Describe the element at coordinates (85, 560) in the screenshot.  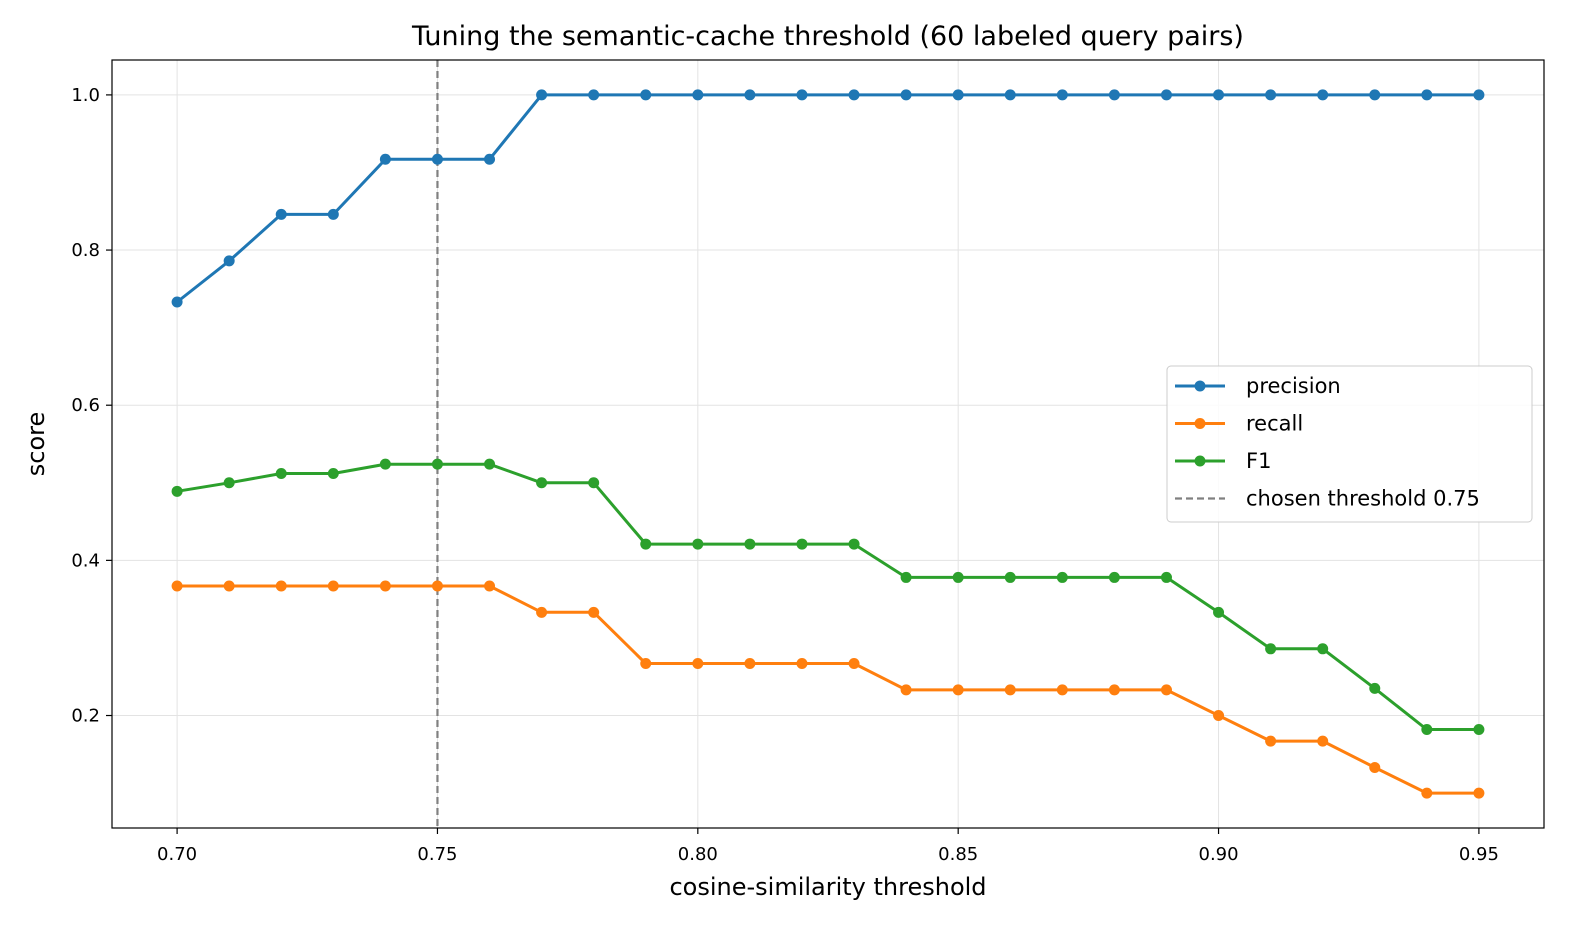
I see `y-tick-label: 0.4` at that location.